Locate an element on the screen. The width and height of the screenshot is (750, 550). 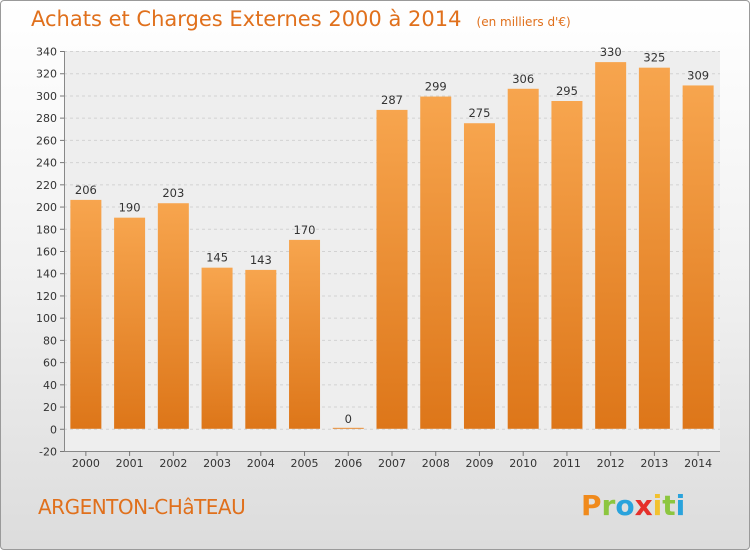
svg-text: Proxiti is located at coordinates (633, 505).